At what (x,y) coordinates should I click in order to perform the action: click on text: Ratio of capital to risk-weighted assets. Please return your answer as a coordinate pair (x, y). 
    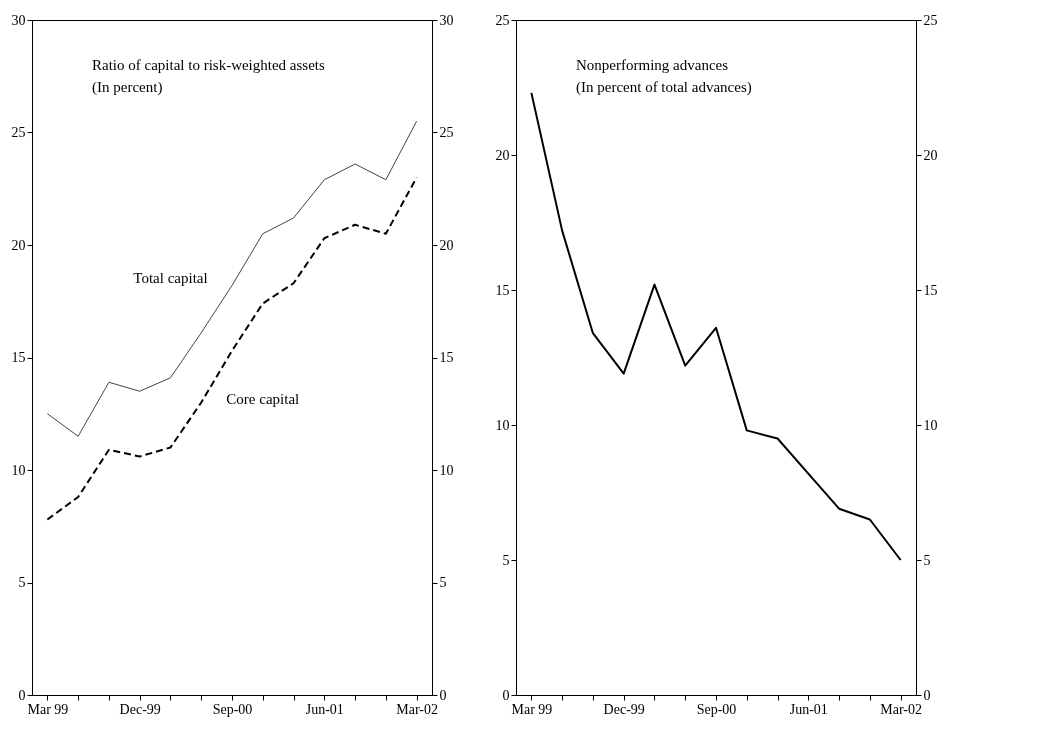
    Looking at the image, I should click on (209, 65).